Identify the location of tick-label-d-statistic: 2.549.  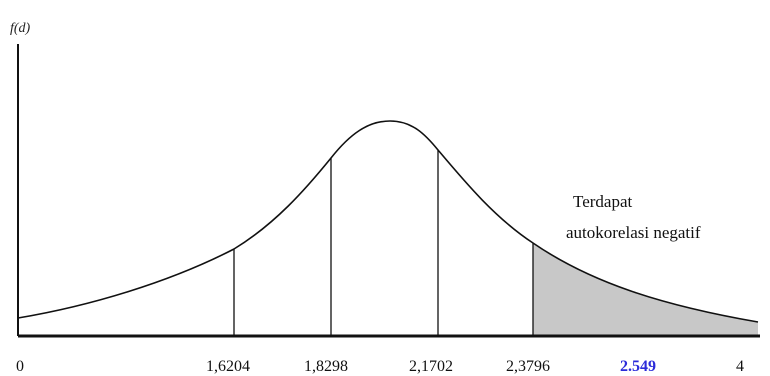
(638, 366).